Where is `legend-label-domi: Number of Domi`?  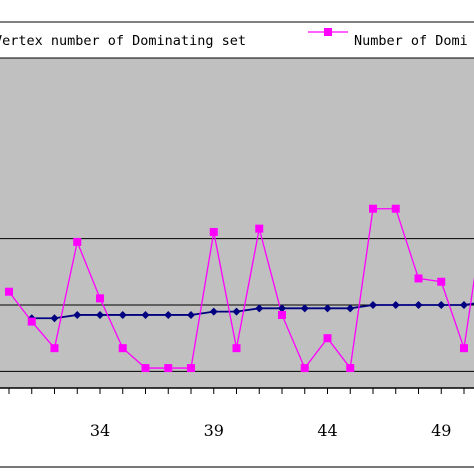 legend-label-domi: Number of Domi is located at coordinates (411, 41).